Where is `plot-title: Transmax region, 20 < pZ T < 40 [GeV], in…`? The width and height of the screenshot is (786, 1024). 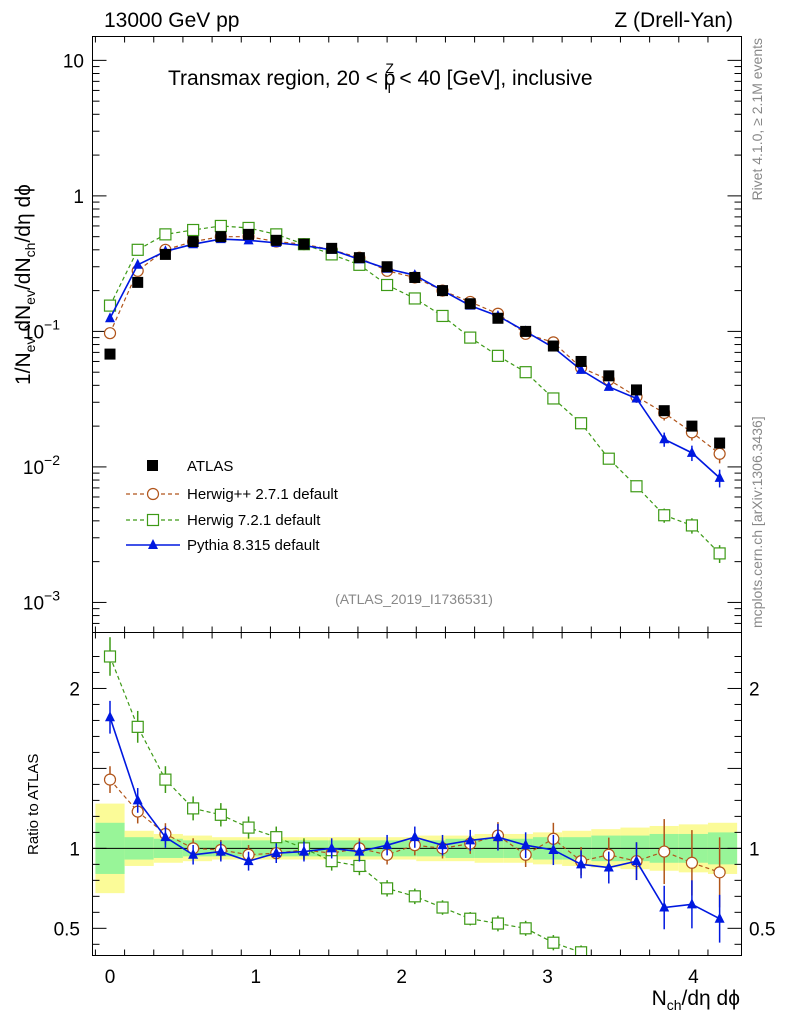
plot-title: Transmax region, 20 < pZ T < 40 [GeV], in… is located at coordinates (380, 78).